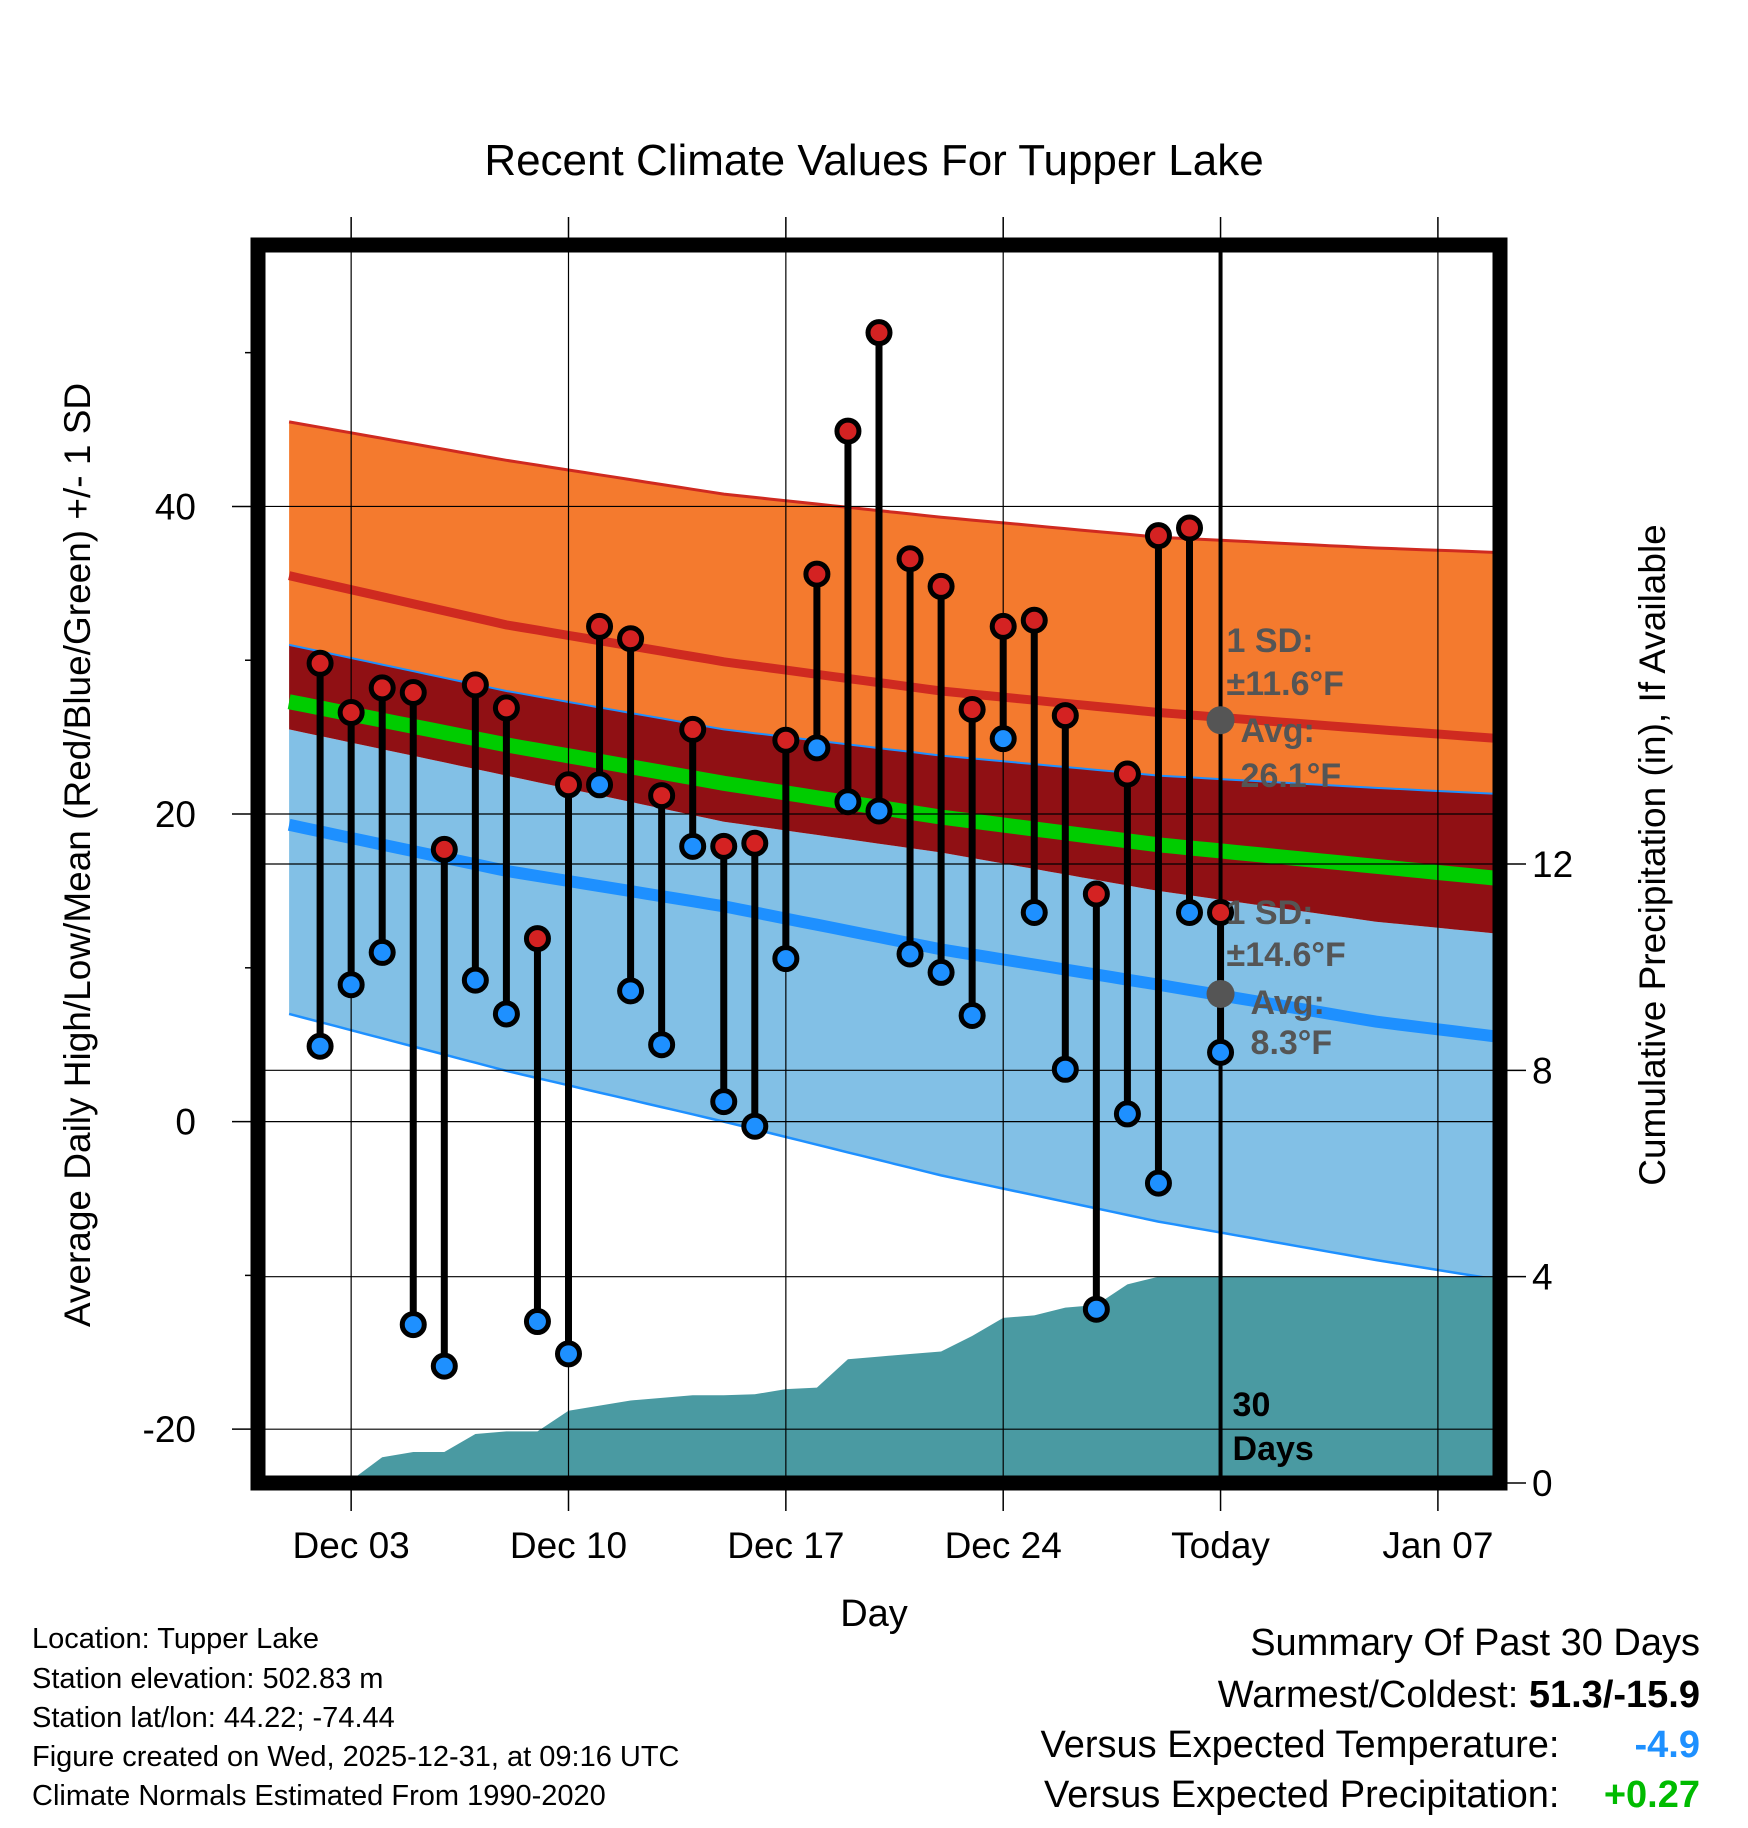 This screenshot has width=1748, height=1828. I want to click on y-tick-label: 20, so click(175, 814).